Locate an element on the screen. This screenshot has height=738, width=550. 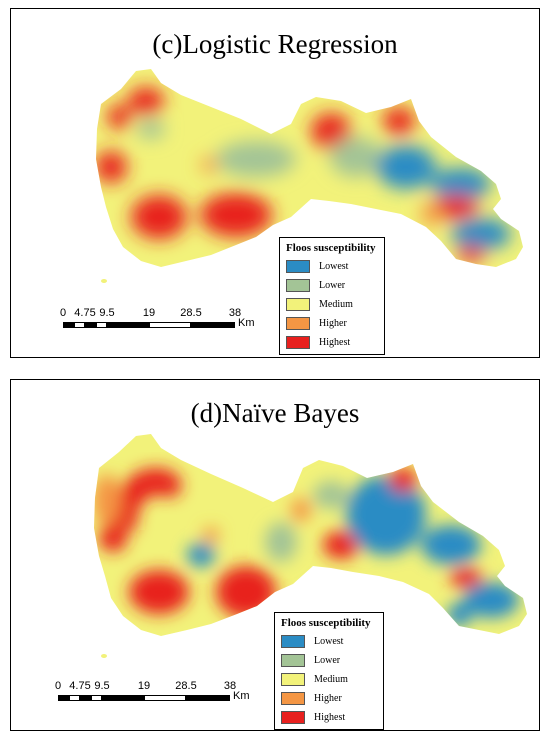
panel-title: (c)Logistic Regression is located at coordinates (275, 44).